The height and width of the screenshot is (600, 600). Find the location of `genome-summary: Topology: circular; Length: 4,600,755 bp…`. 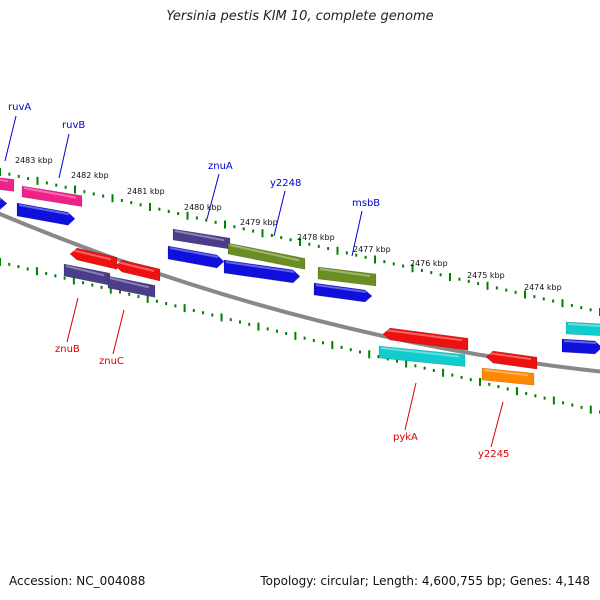

genome-summary: Topology: circular; Length: 4,600,755 bp… is located at coordinates (425, 581).